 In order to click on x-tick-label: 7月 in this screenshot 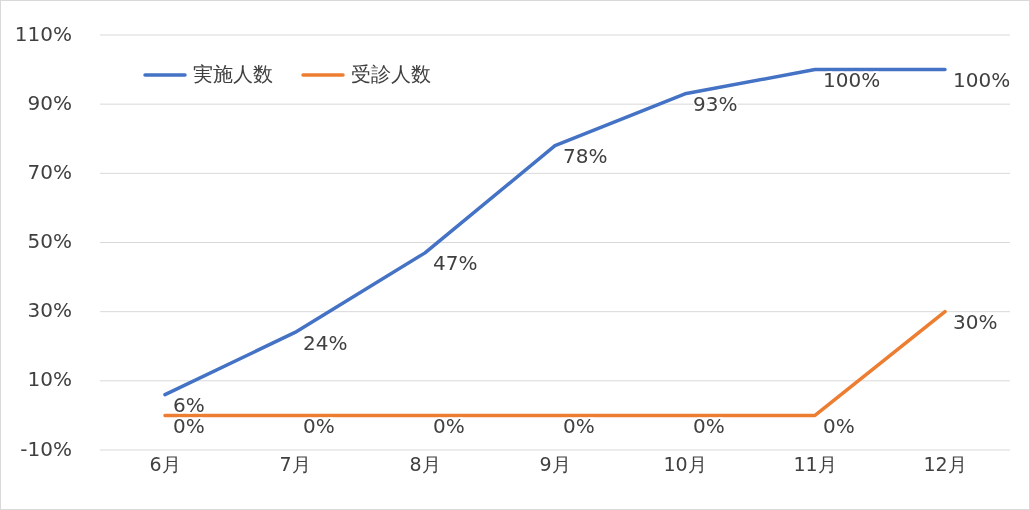, I will do `click(295, 463)`.